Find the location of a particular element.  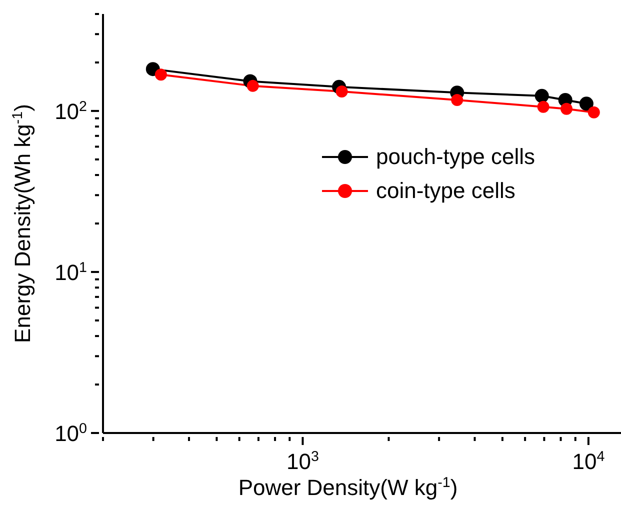

legend-label: coin-type cells is located at coordinates (446, 191).